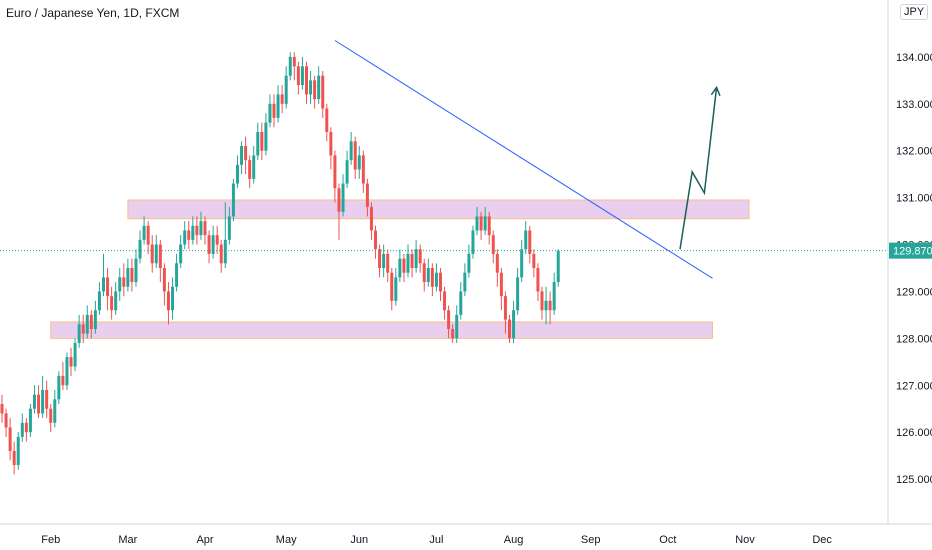  Describe the element at coordinates (204, 540) in the screenshot. I see `time-tick-label: Apr` at that location.